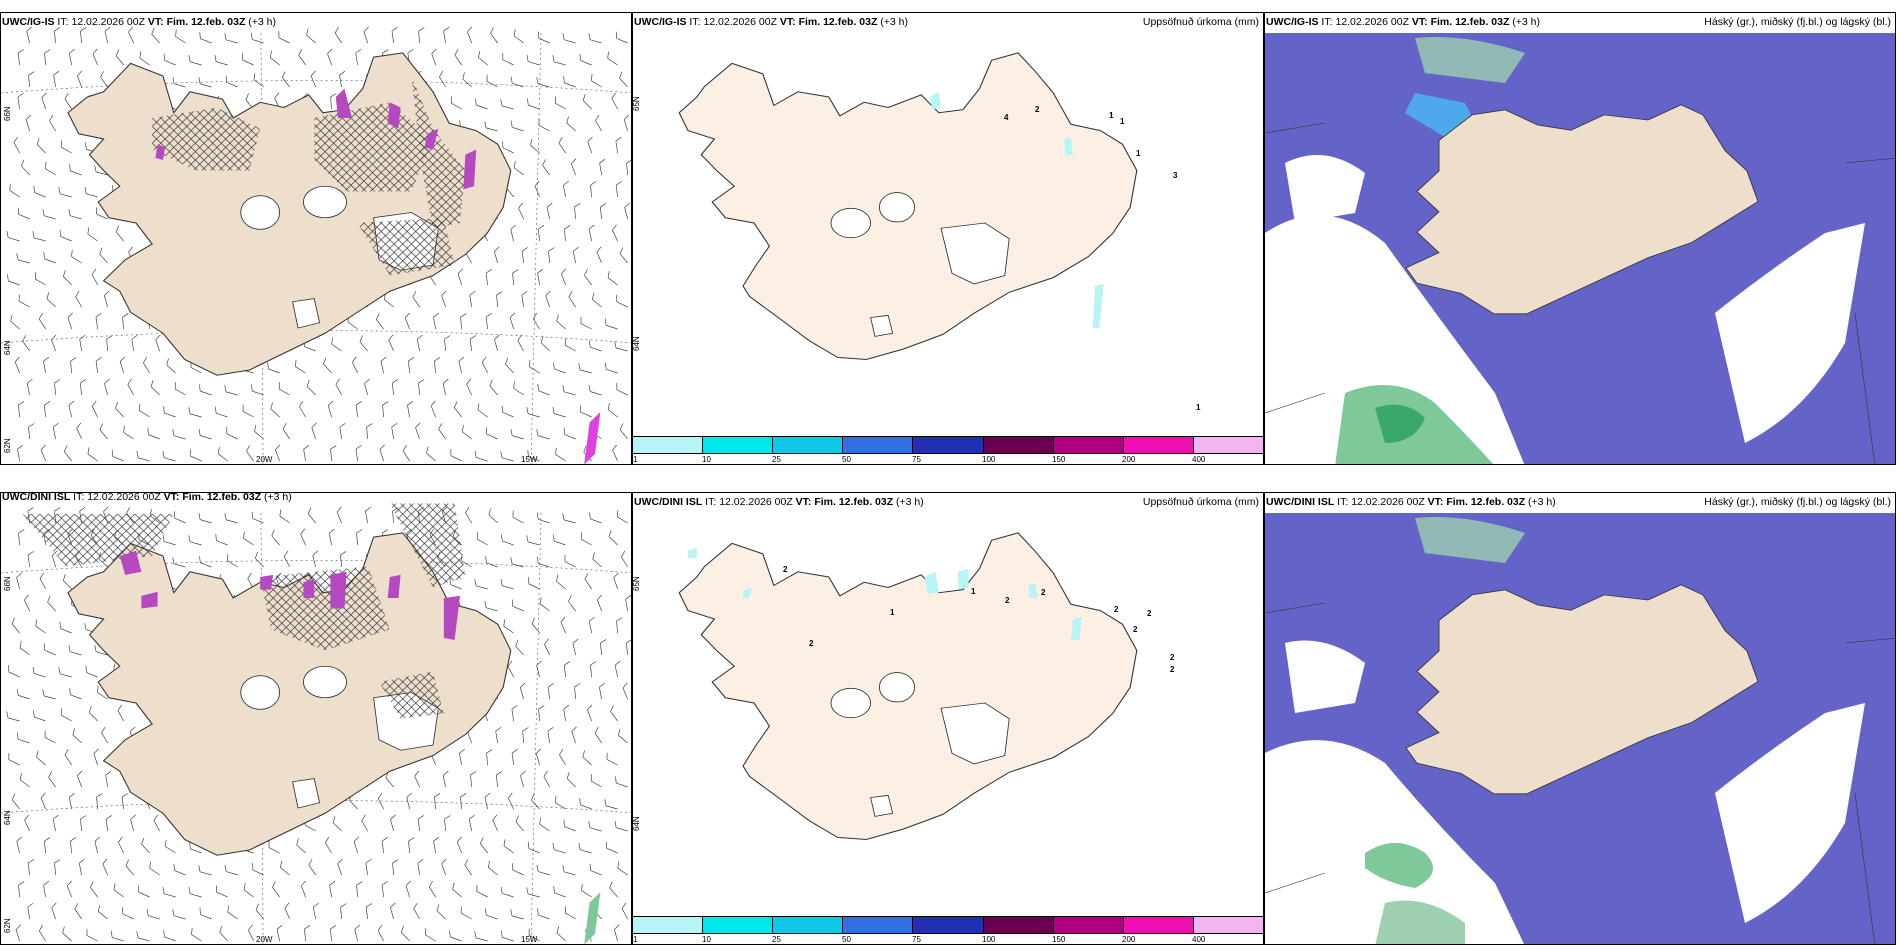  I want to click on colorbar-ticks: 1 10 25 50 75 100 150 200 400, so click(948, 939).